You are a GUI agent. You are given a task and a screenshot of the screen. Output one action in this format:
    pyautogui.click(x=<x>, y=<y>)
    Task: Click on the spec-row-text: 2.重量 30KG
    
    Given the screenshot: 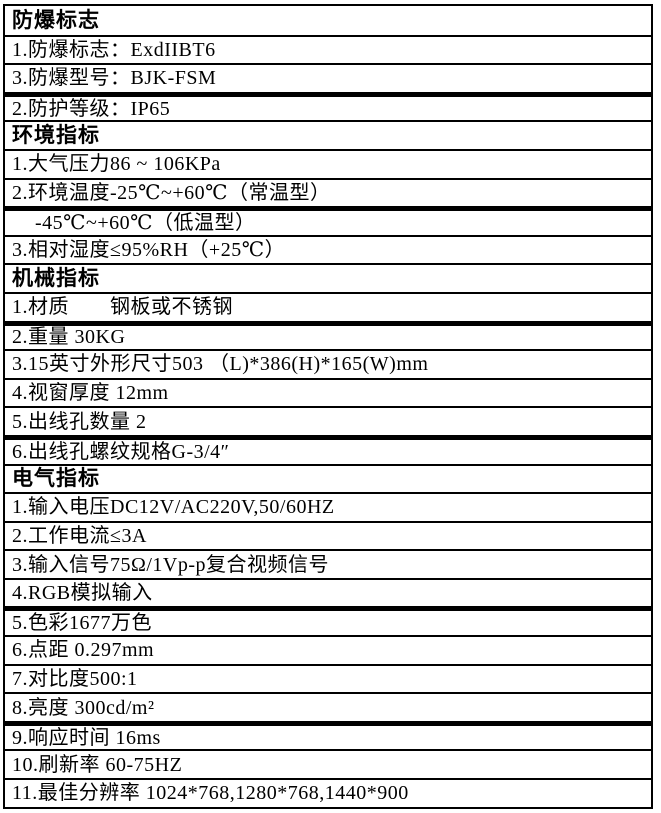 What is the action you would take?
    pyautogui.click(x=69, y=337)
    